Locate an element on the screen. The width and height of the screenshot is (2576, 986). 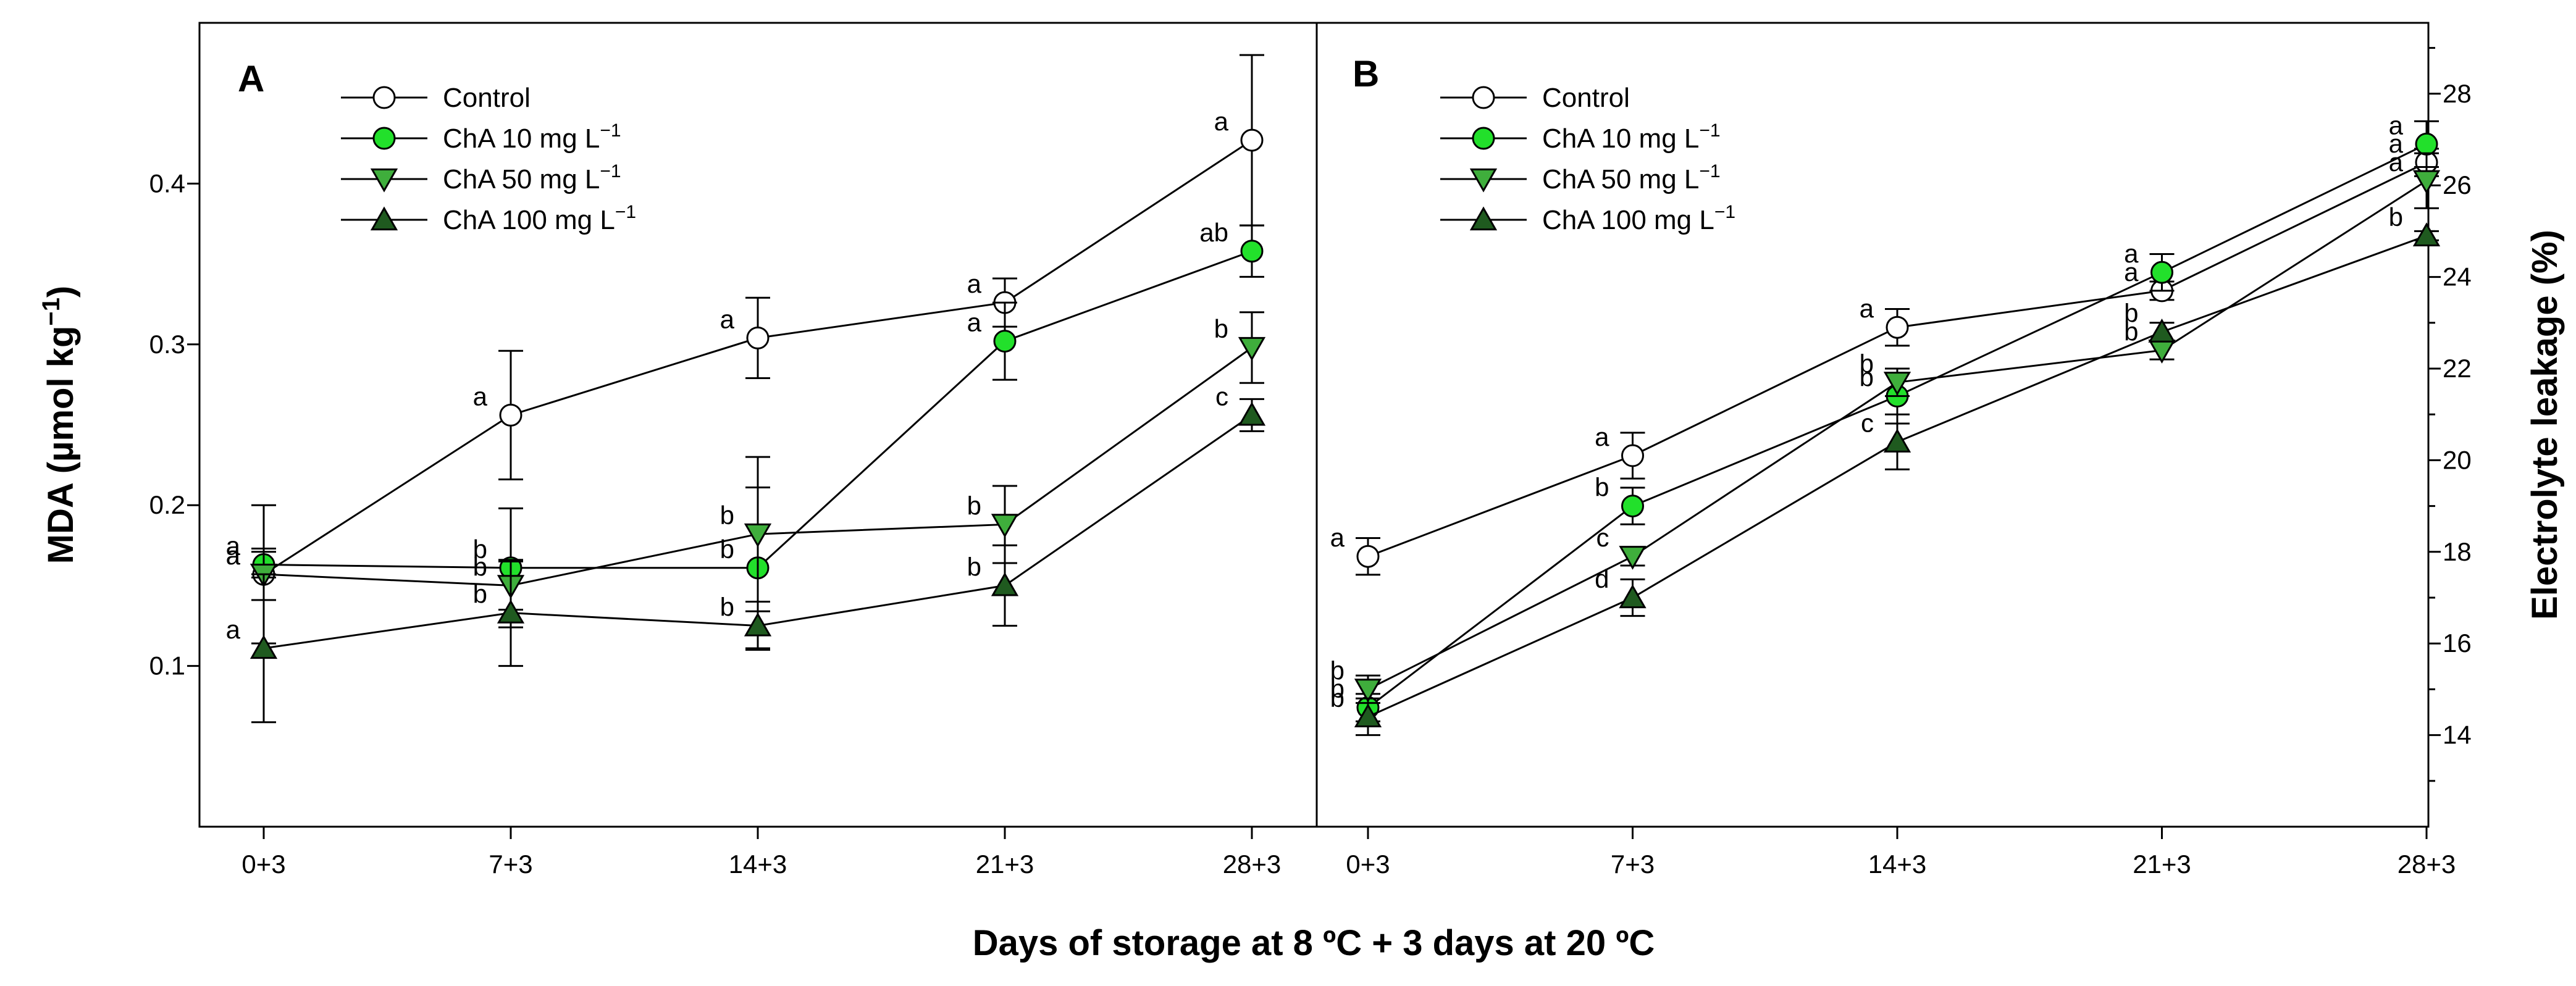
panel-a-legend-label: ChA 10 mg L−1 is located at coordinates (532, 137).